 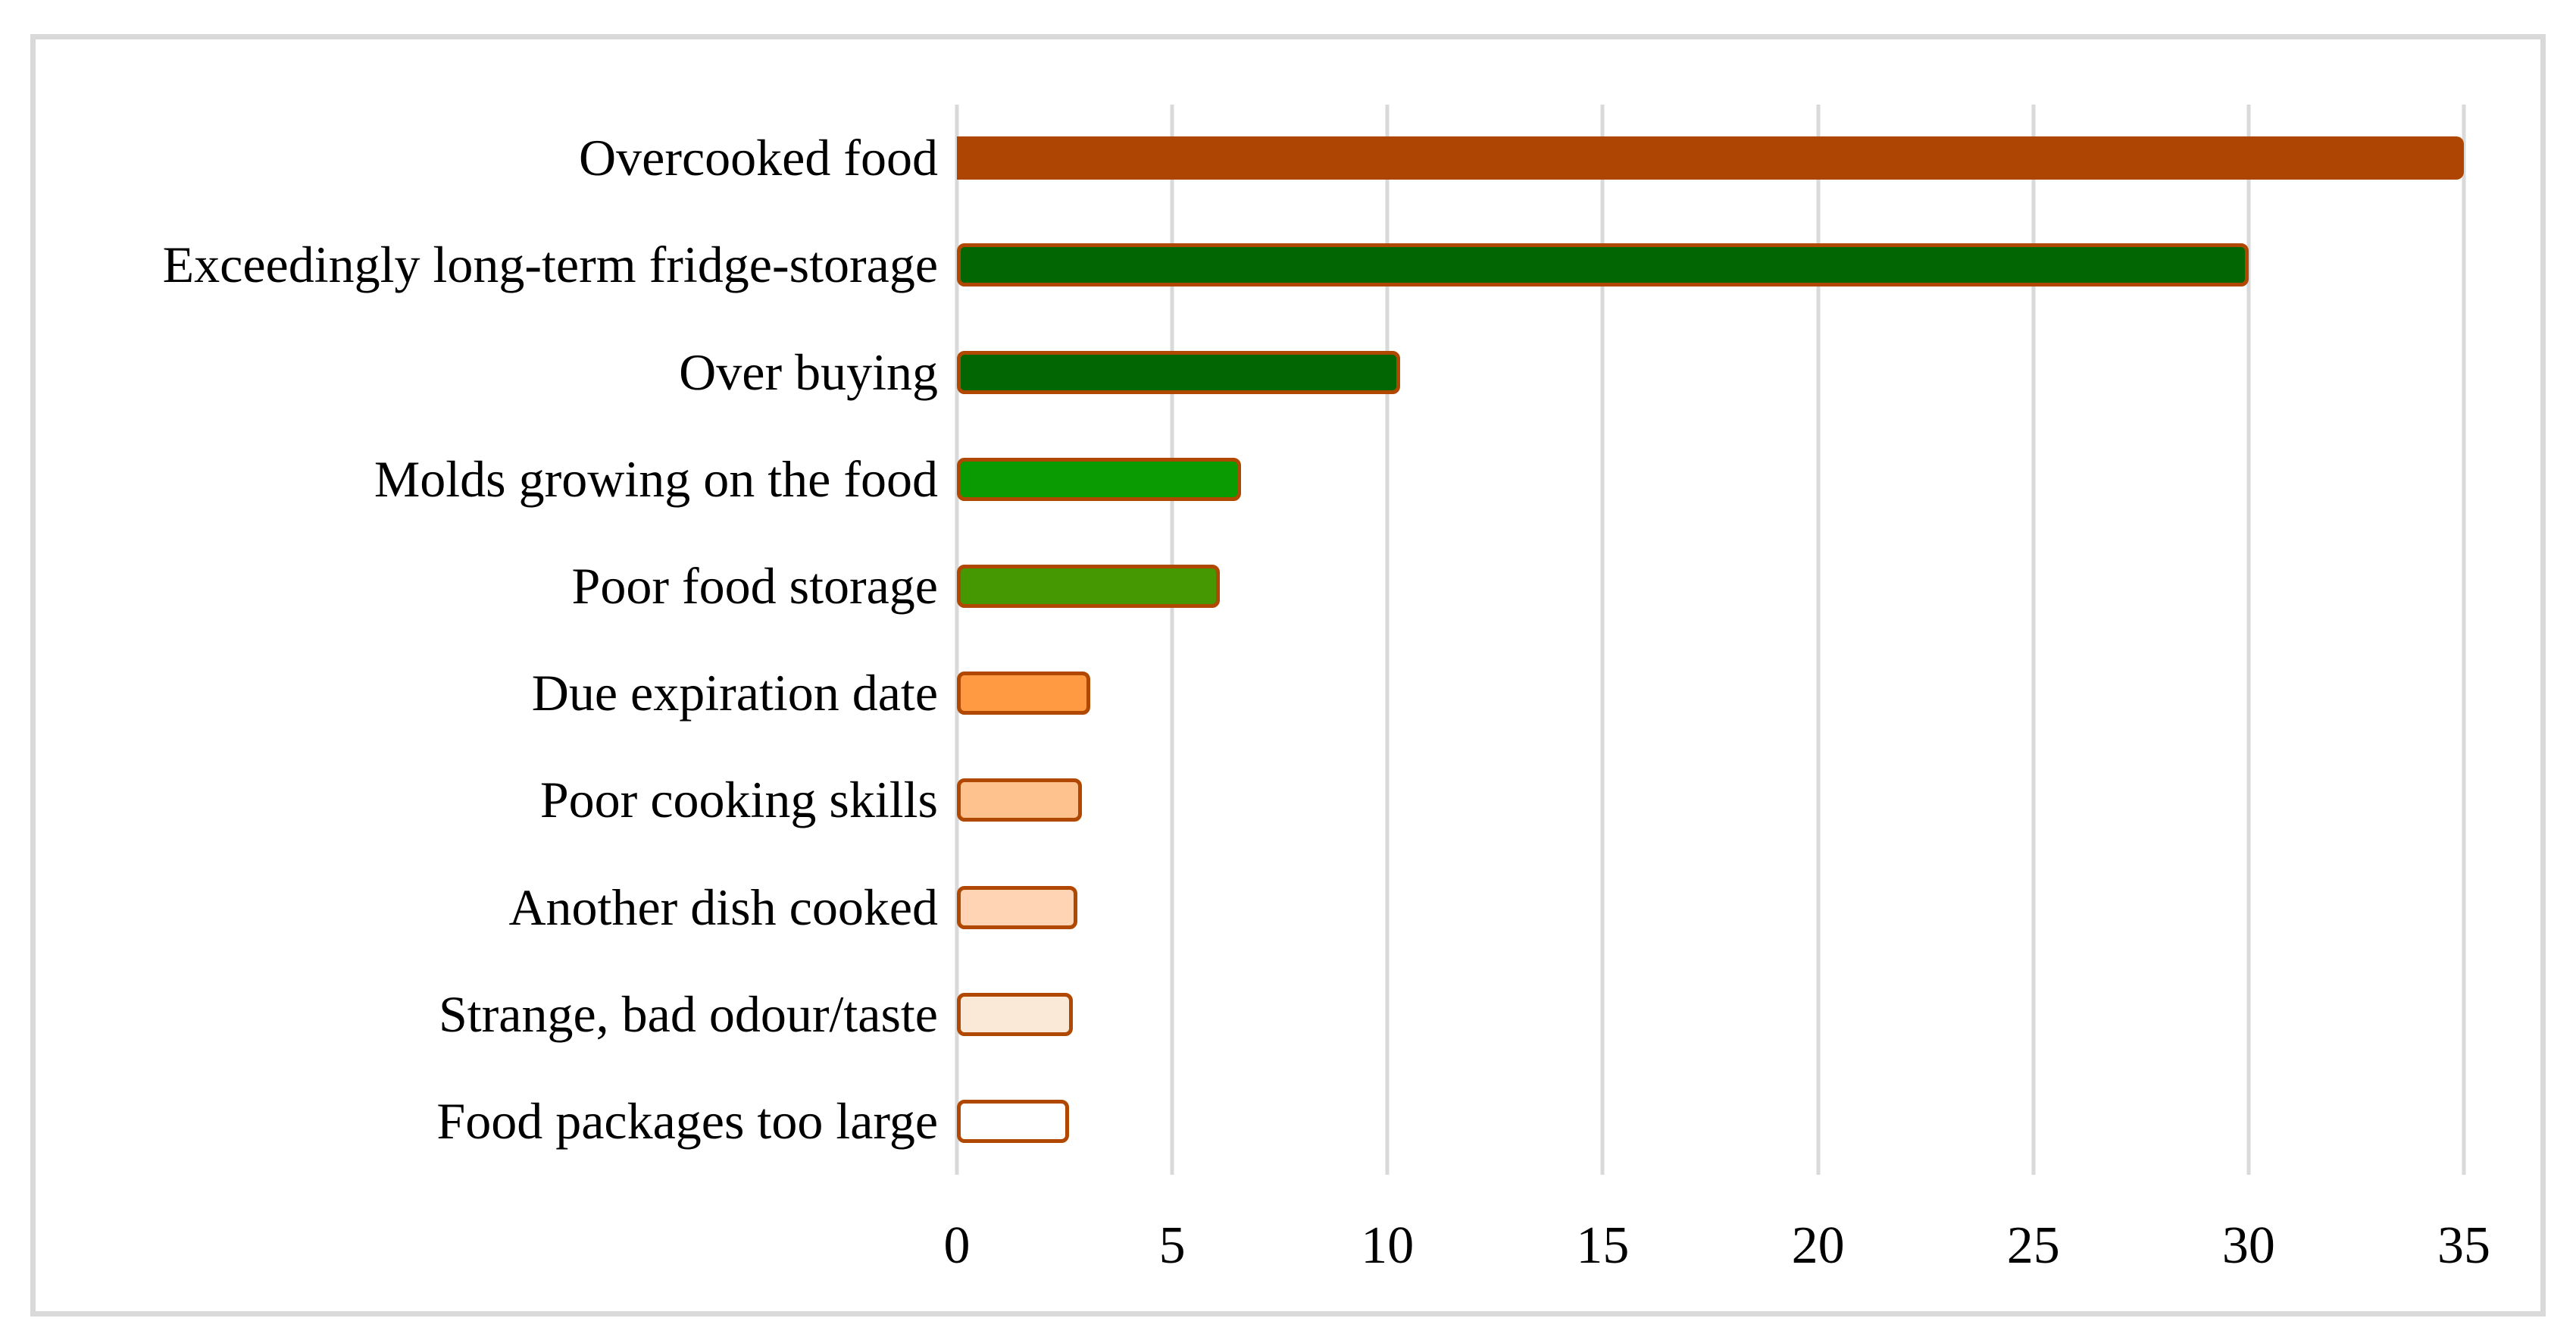 What do you see at coordinates (1388, 1245) in the screenshot?
I see `x-tick-label: 10` at bounding box center [1388, 1245].